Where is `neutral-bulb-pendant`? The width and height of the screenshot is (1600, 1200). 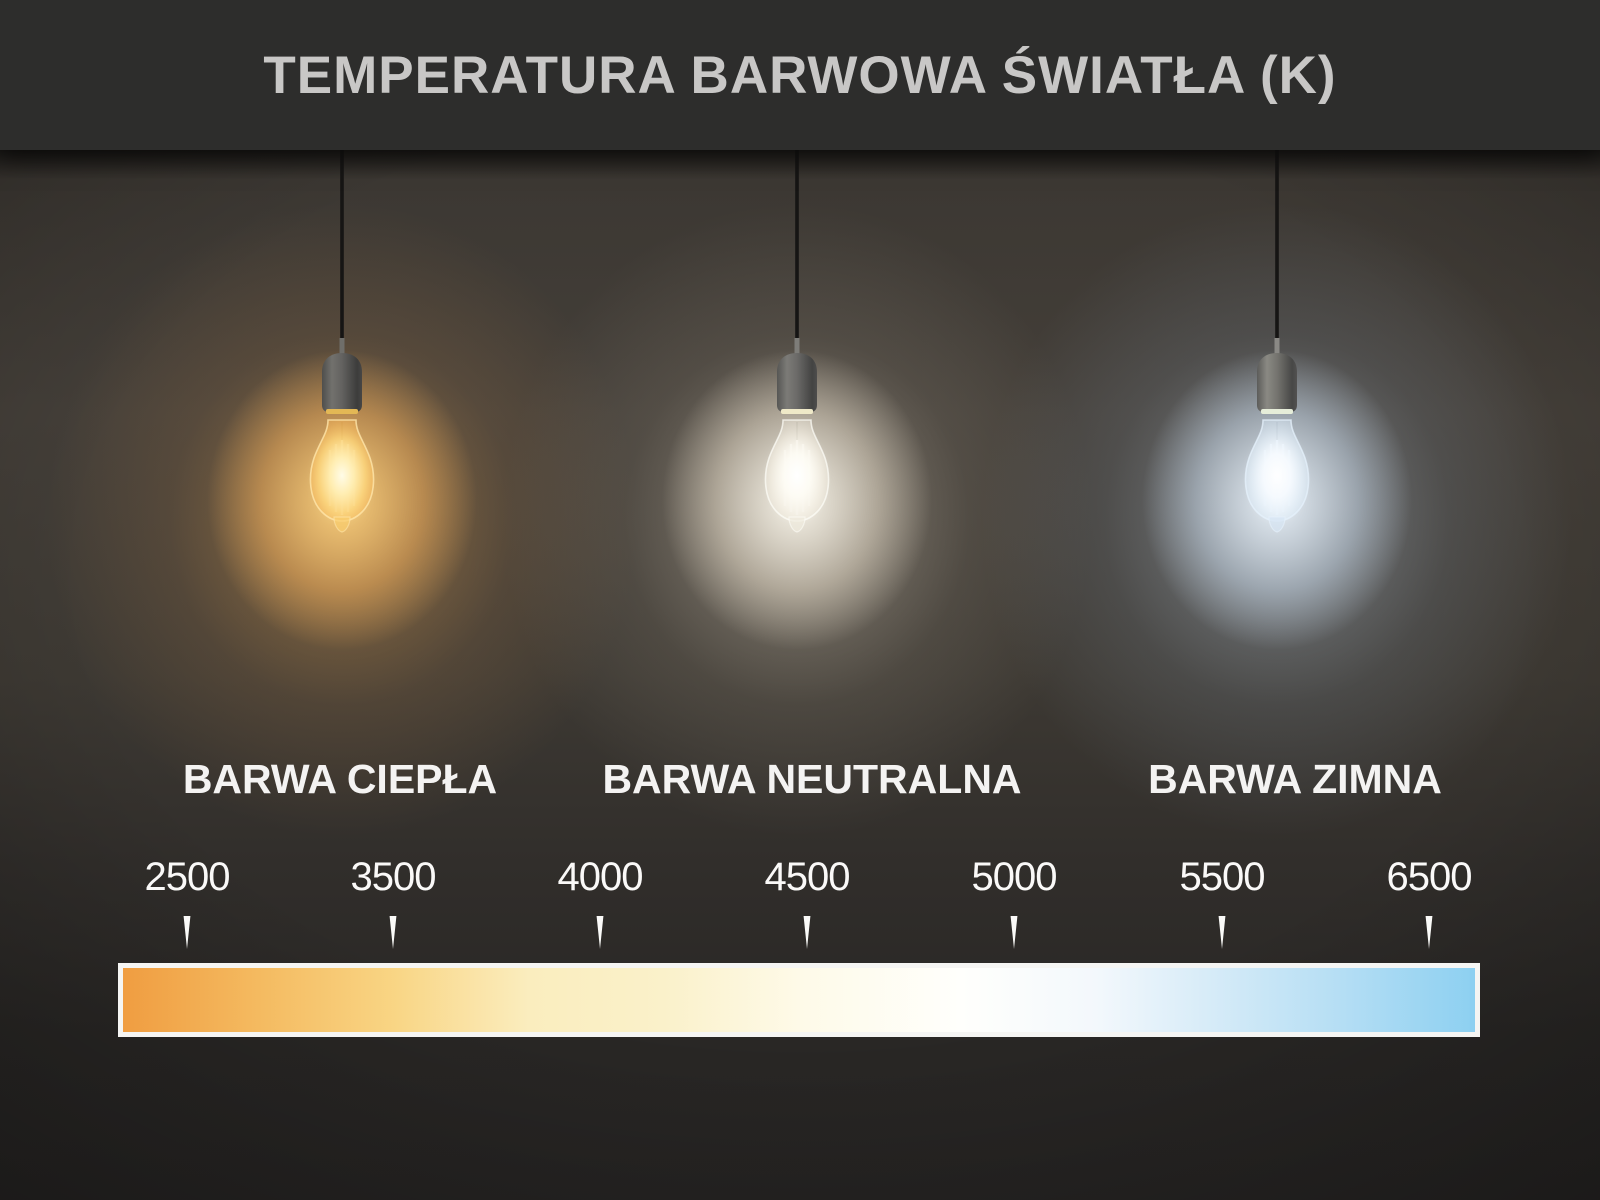
neutral-bulb-pendant is located at coordinates (797, 340).